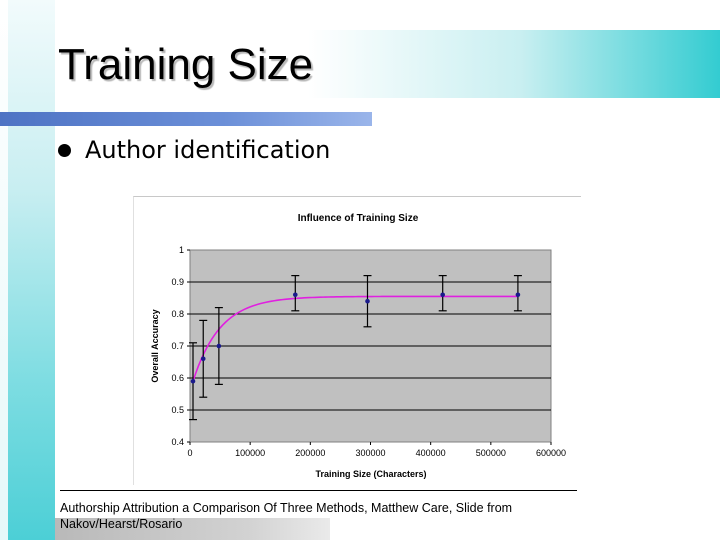 This screenshot has height=540, width=720. I want to click on footer-rule, so click(318, 490).